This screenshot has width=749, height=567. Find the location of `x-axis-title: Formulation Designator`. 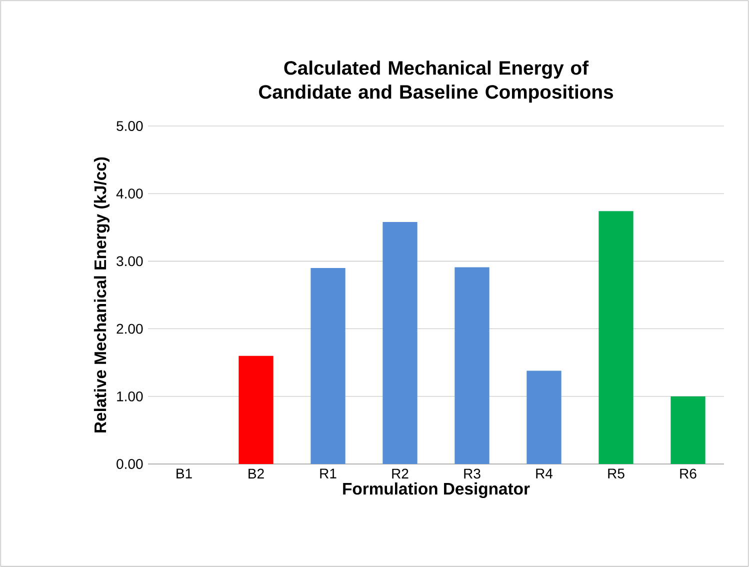

x-axis-title: Formulation Designator is located at coordinates (436, 490).